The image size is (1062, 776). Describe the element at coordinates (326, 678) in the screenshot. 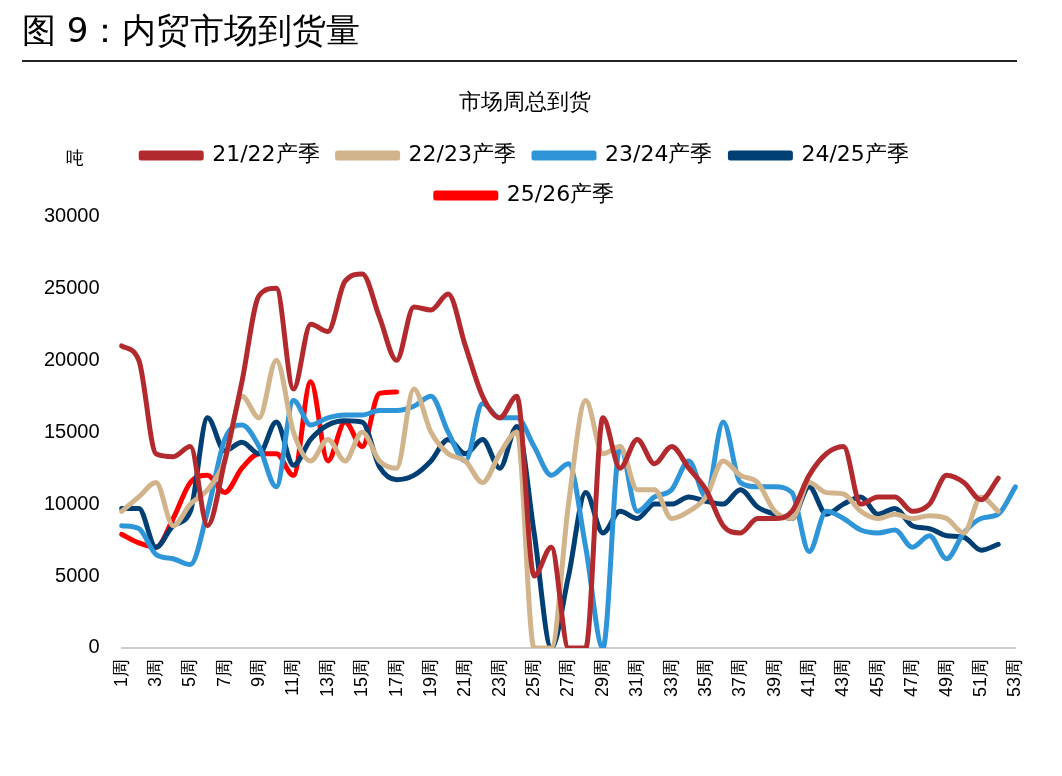

I see `x-tick-label: 13周` at that location.